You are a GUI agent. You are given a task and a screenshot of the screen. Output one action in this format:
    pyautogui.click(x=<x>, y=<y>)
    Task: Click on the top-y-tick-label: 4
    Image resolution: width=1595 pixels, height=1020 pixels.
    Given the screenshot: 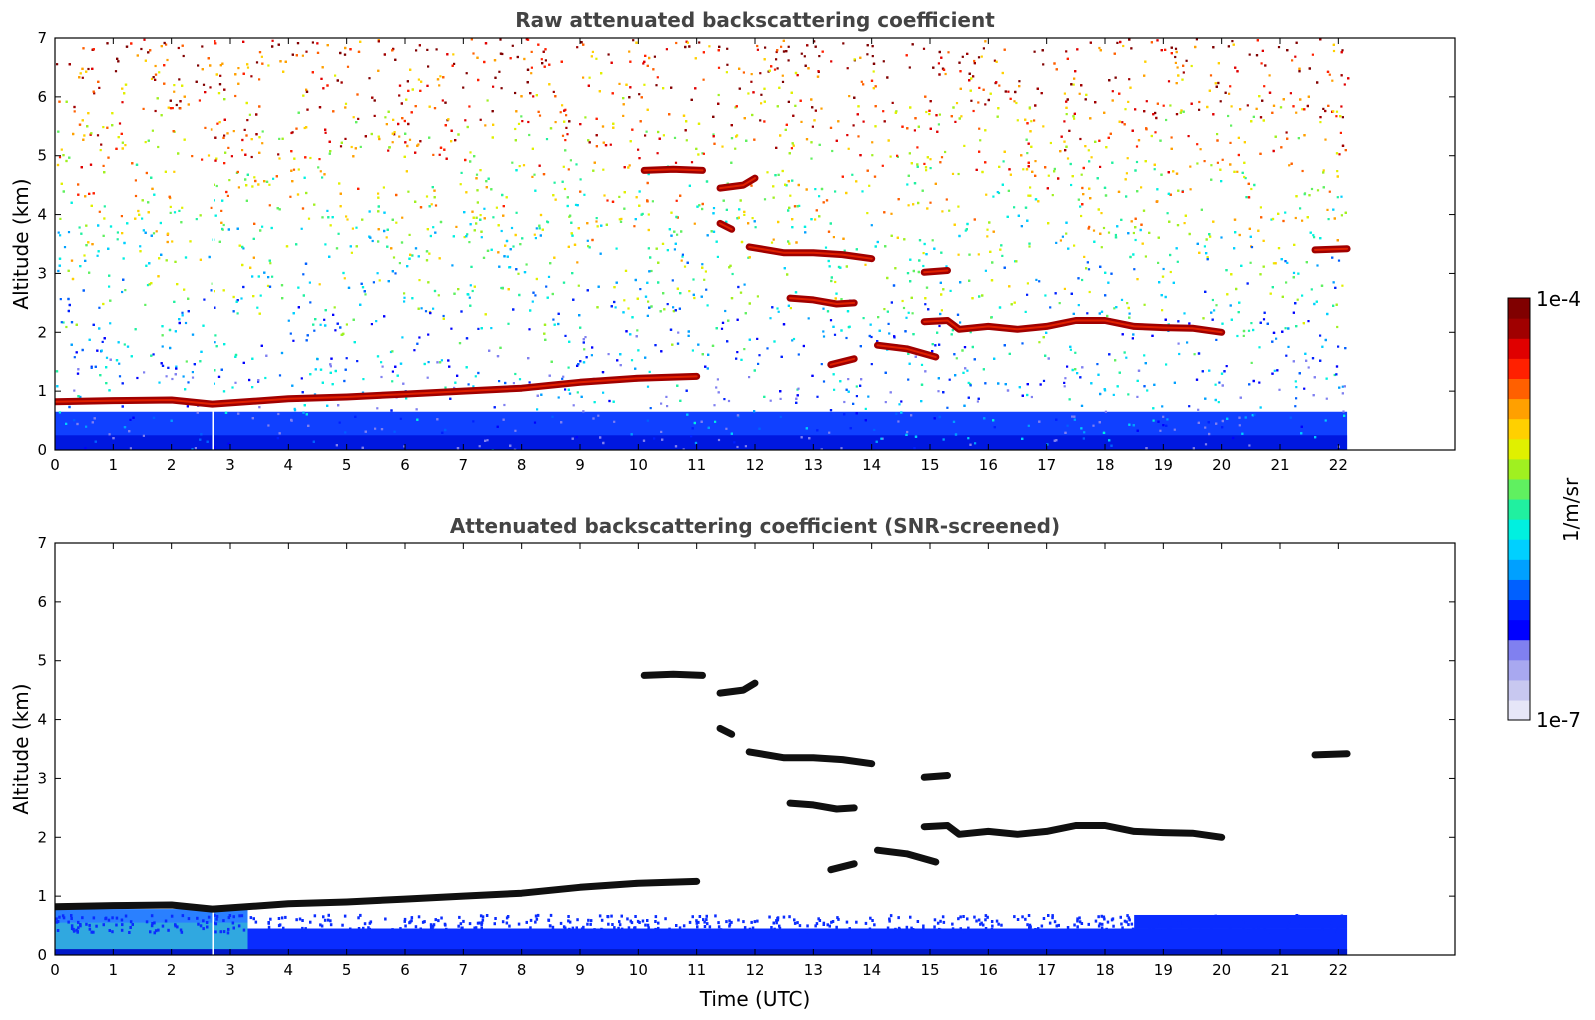 What is the action you would take?
    pyautogui.click(x=42, y=215)
    